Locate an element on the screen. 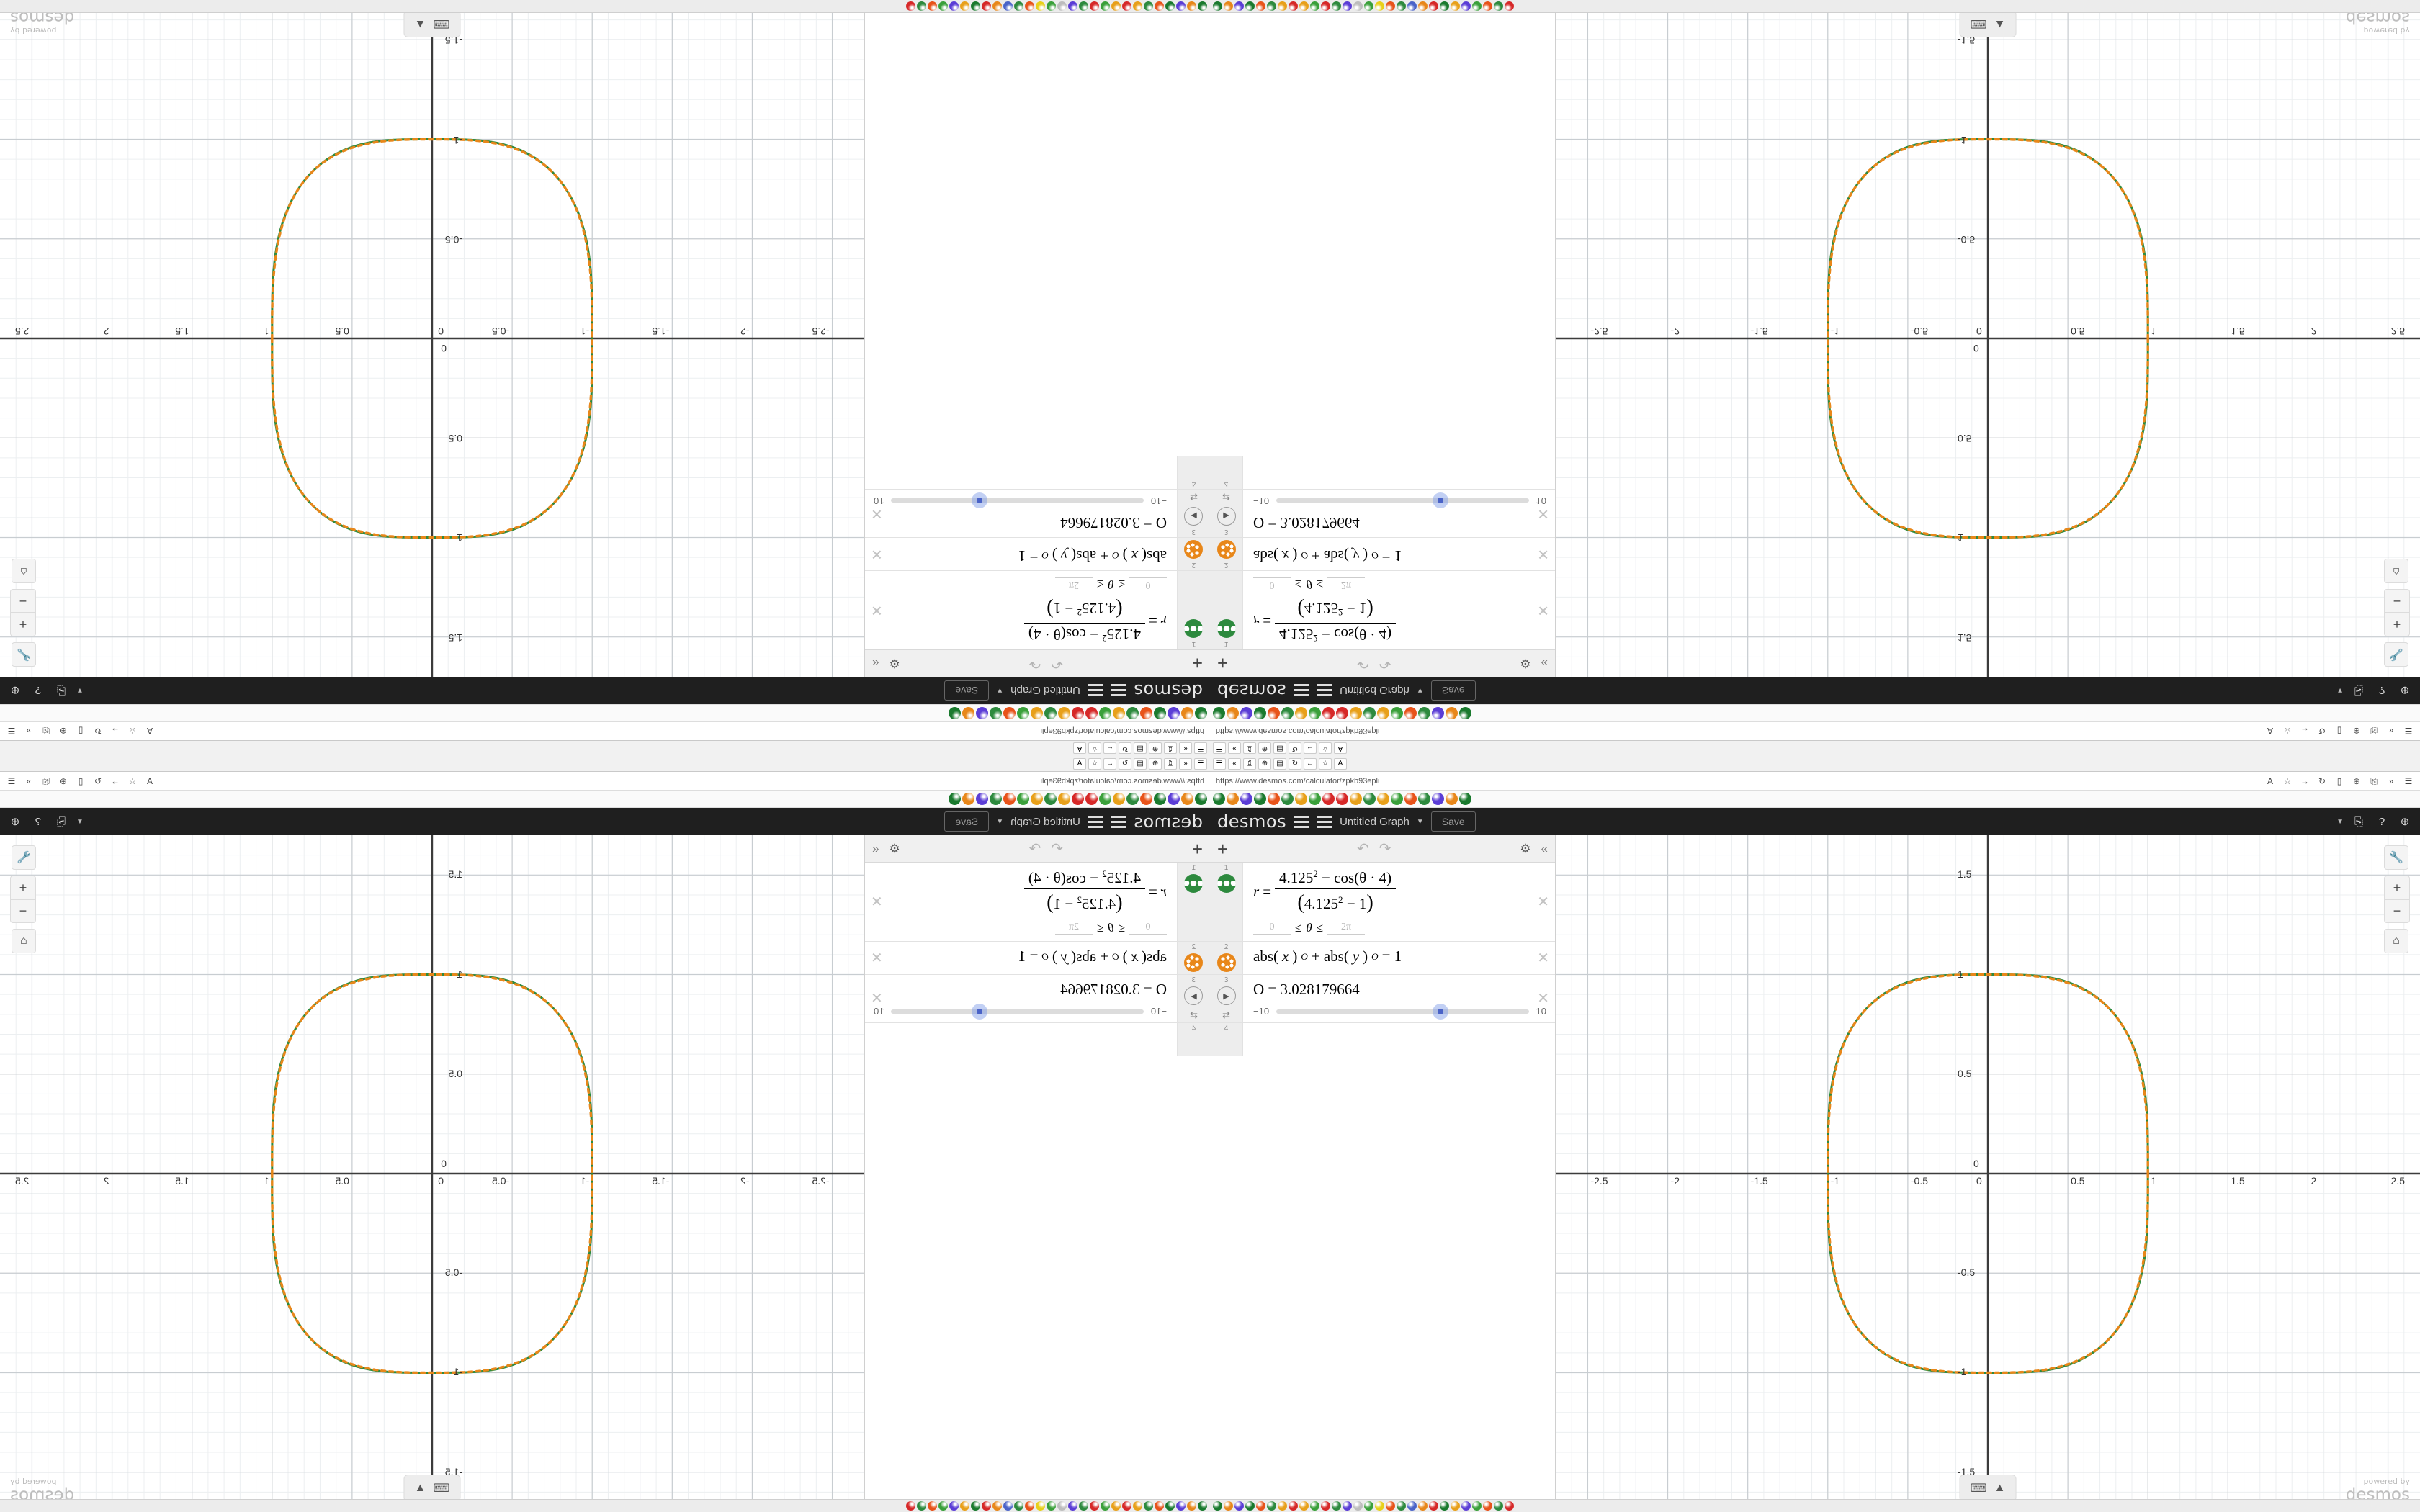 This screenshot has width=2420, height=1512. hamburger-icon is located at coordinates (1118, 821).